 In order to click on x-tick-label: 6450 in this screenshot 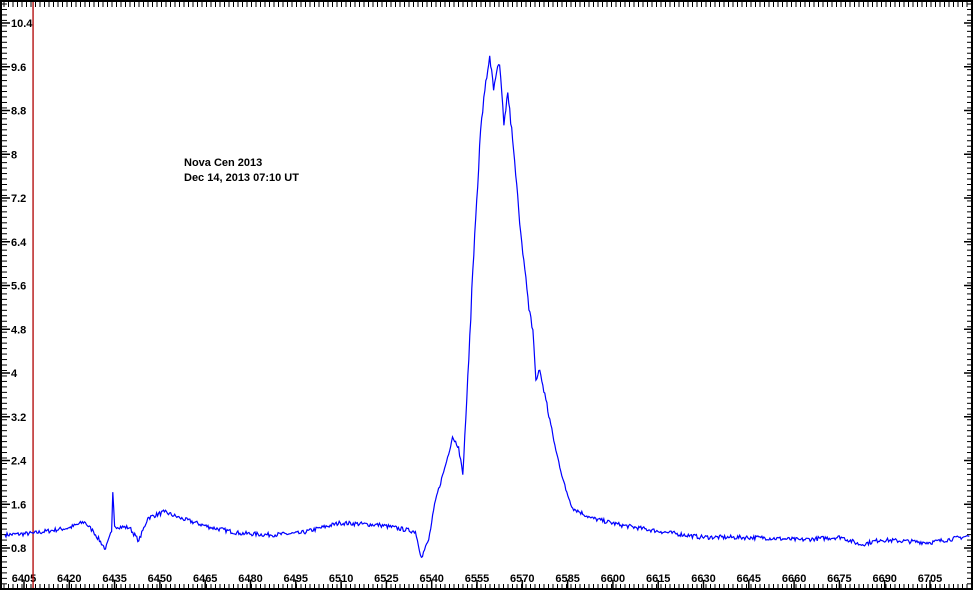, I will do `click(160, 579)`.